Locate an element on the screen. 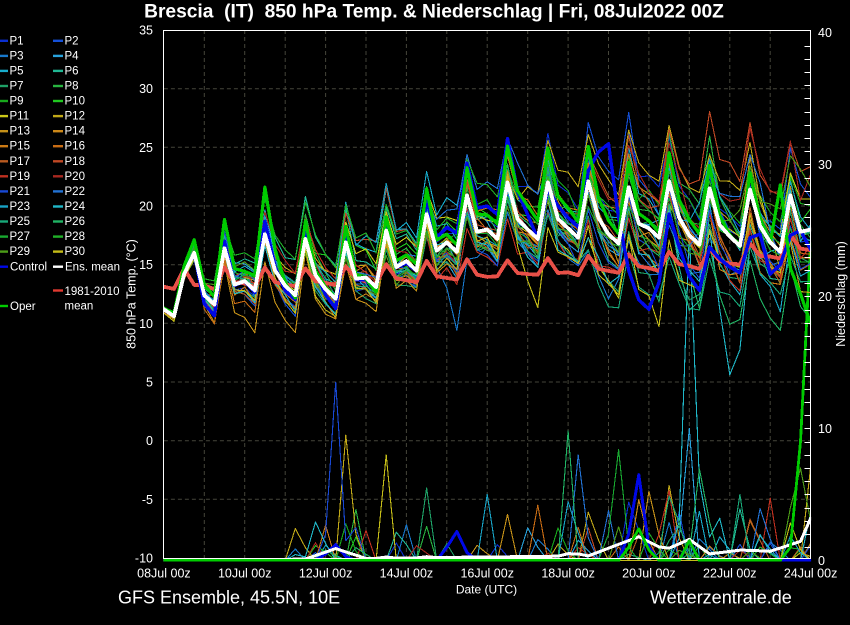 The image size is (850, 625). svg-text: P1 is located at coordinates (17, 41).